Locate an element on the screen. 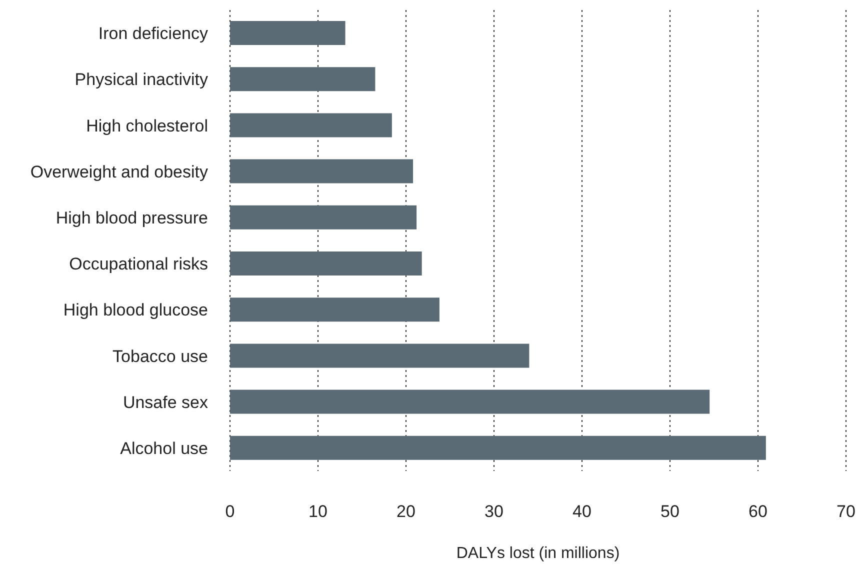  y-tick-label: Tobacco use is located at coordinates (160, 356).